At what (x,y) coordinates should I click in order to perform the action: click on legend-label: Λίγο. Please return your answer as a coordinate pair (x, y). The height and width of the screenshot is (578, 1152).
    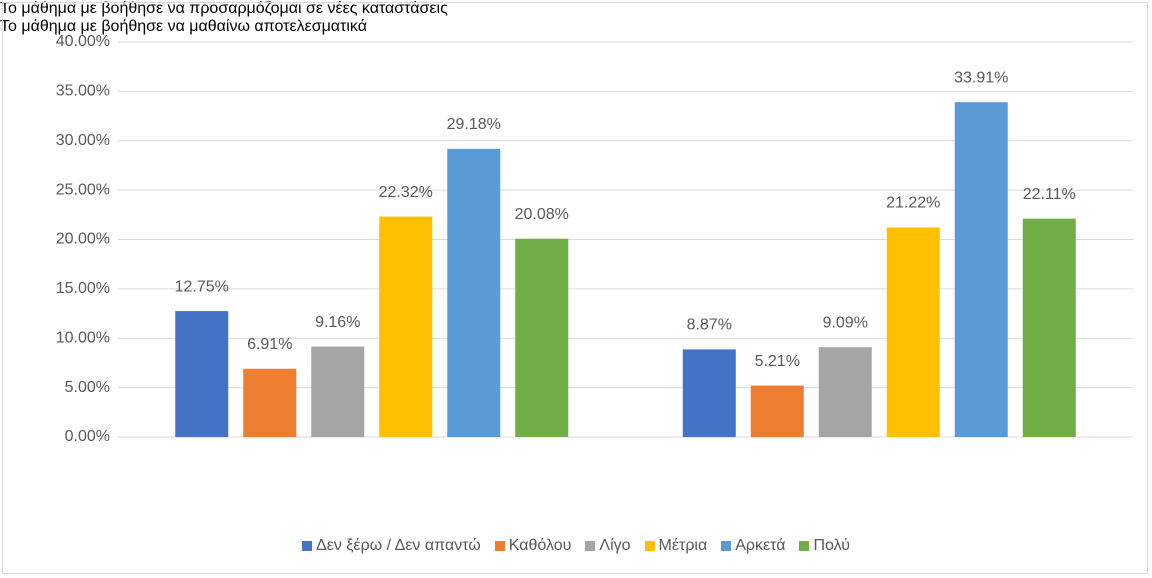
    Looking at the image, I should click on (615, 545).